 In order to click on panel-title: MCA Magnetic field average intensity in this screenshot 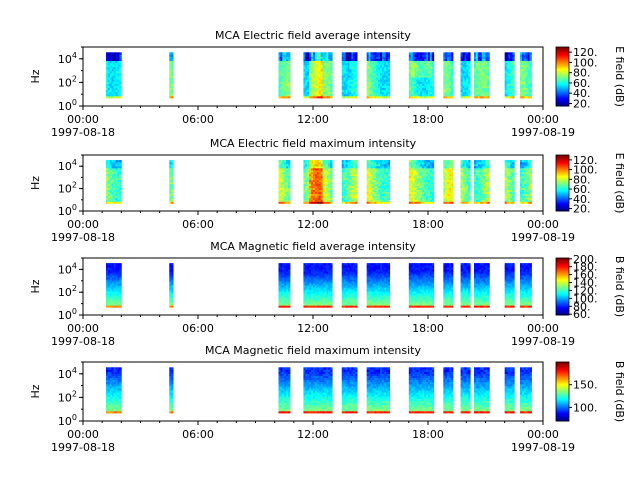, I will do `click(313, 246)`.